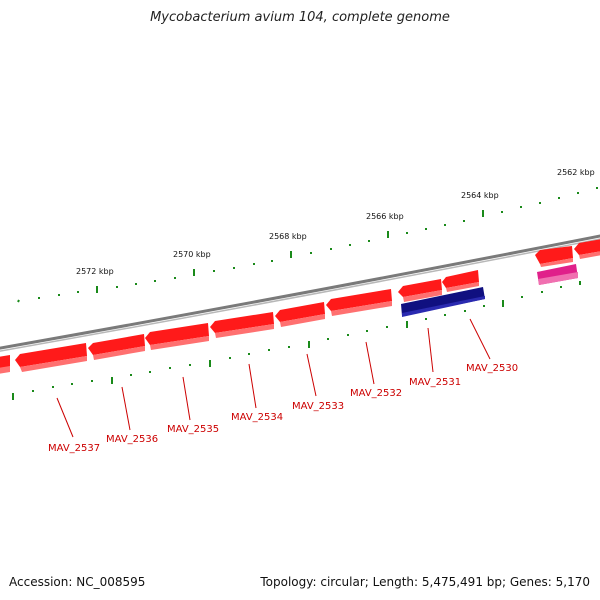 The width and height of the screenshot is (600, 600). I want to click on label-leaders, so click(273, 378).